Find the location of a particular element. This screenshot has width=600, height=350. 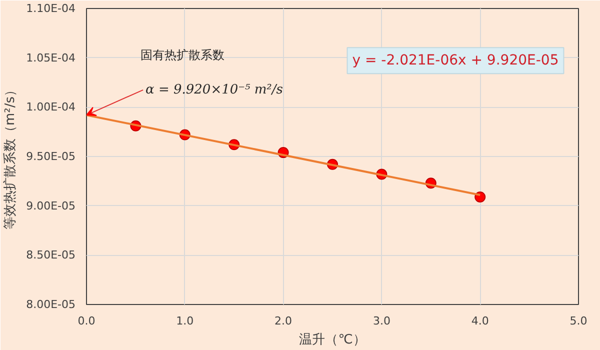

x-axis-title: 温升（℃） is located at coordinates (332, 340).